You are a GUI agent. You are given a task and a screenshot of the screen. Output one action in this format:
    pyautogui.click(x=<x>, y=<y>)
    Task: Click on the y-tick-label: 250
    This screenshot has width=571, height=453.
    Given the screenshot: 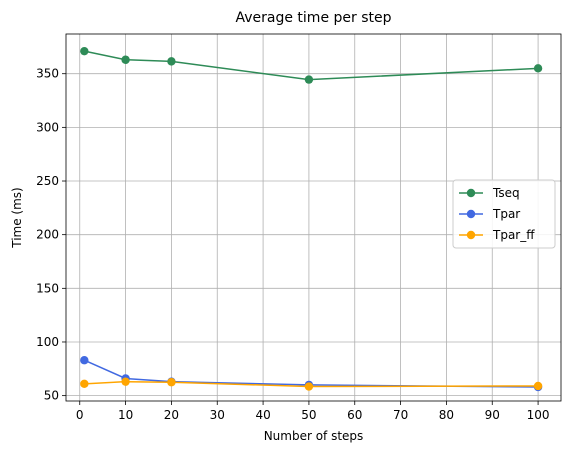 What is the action you would take?
    pyautogui.click(x=47, y=181)
    